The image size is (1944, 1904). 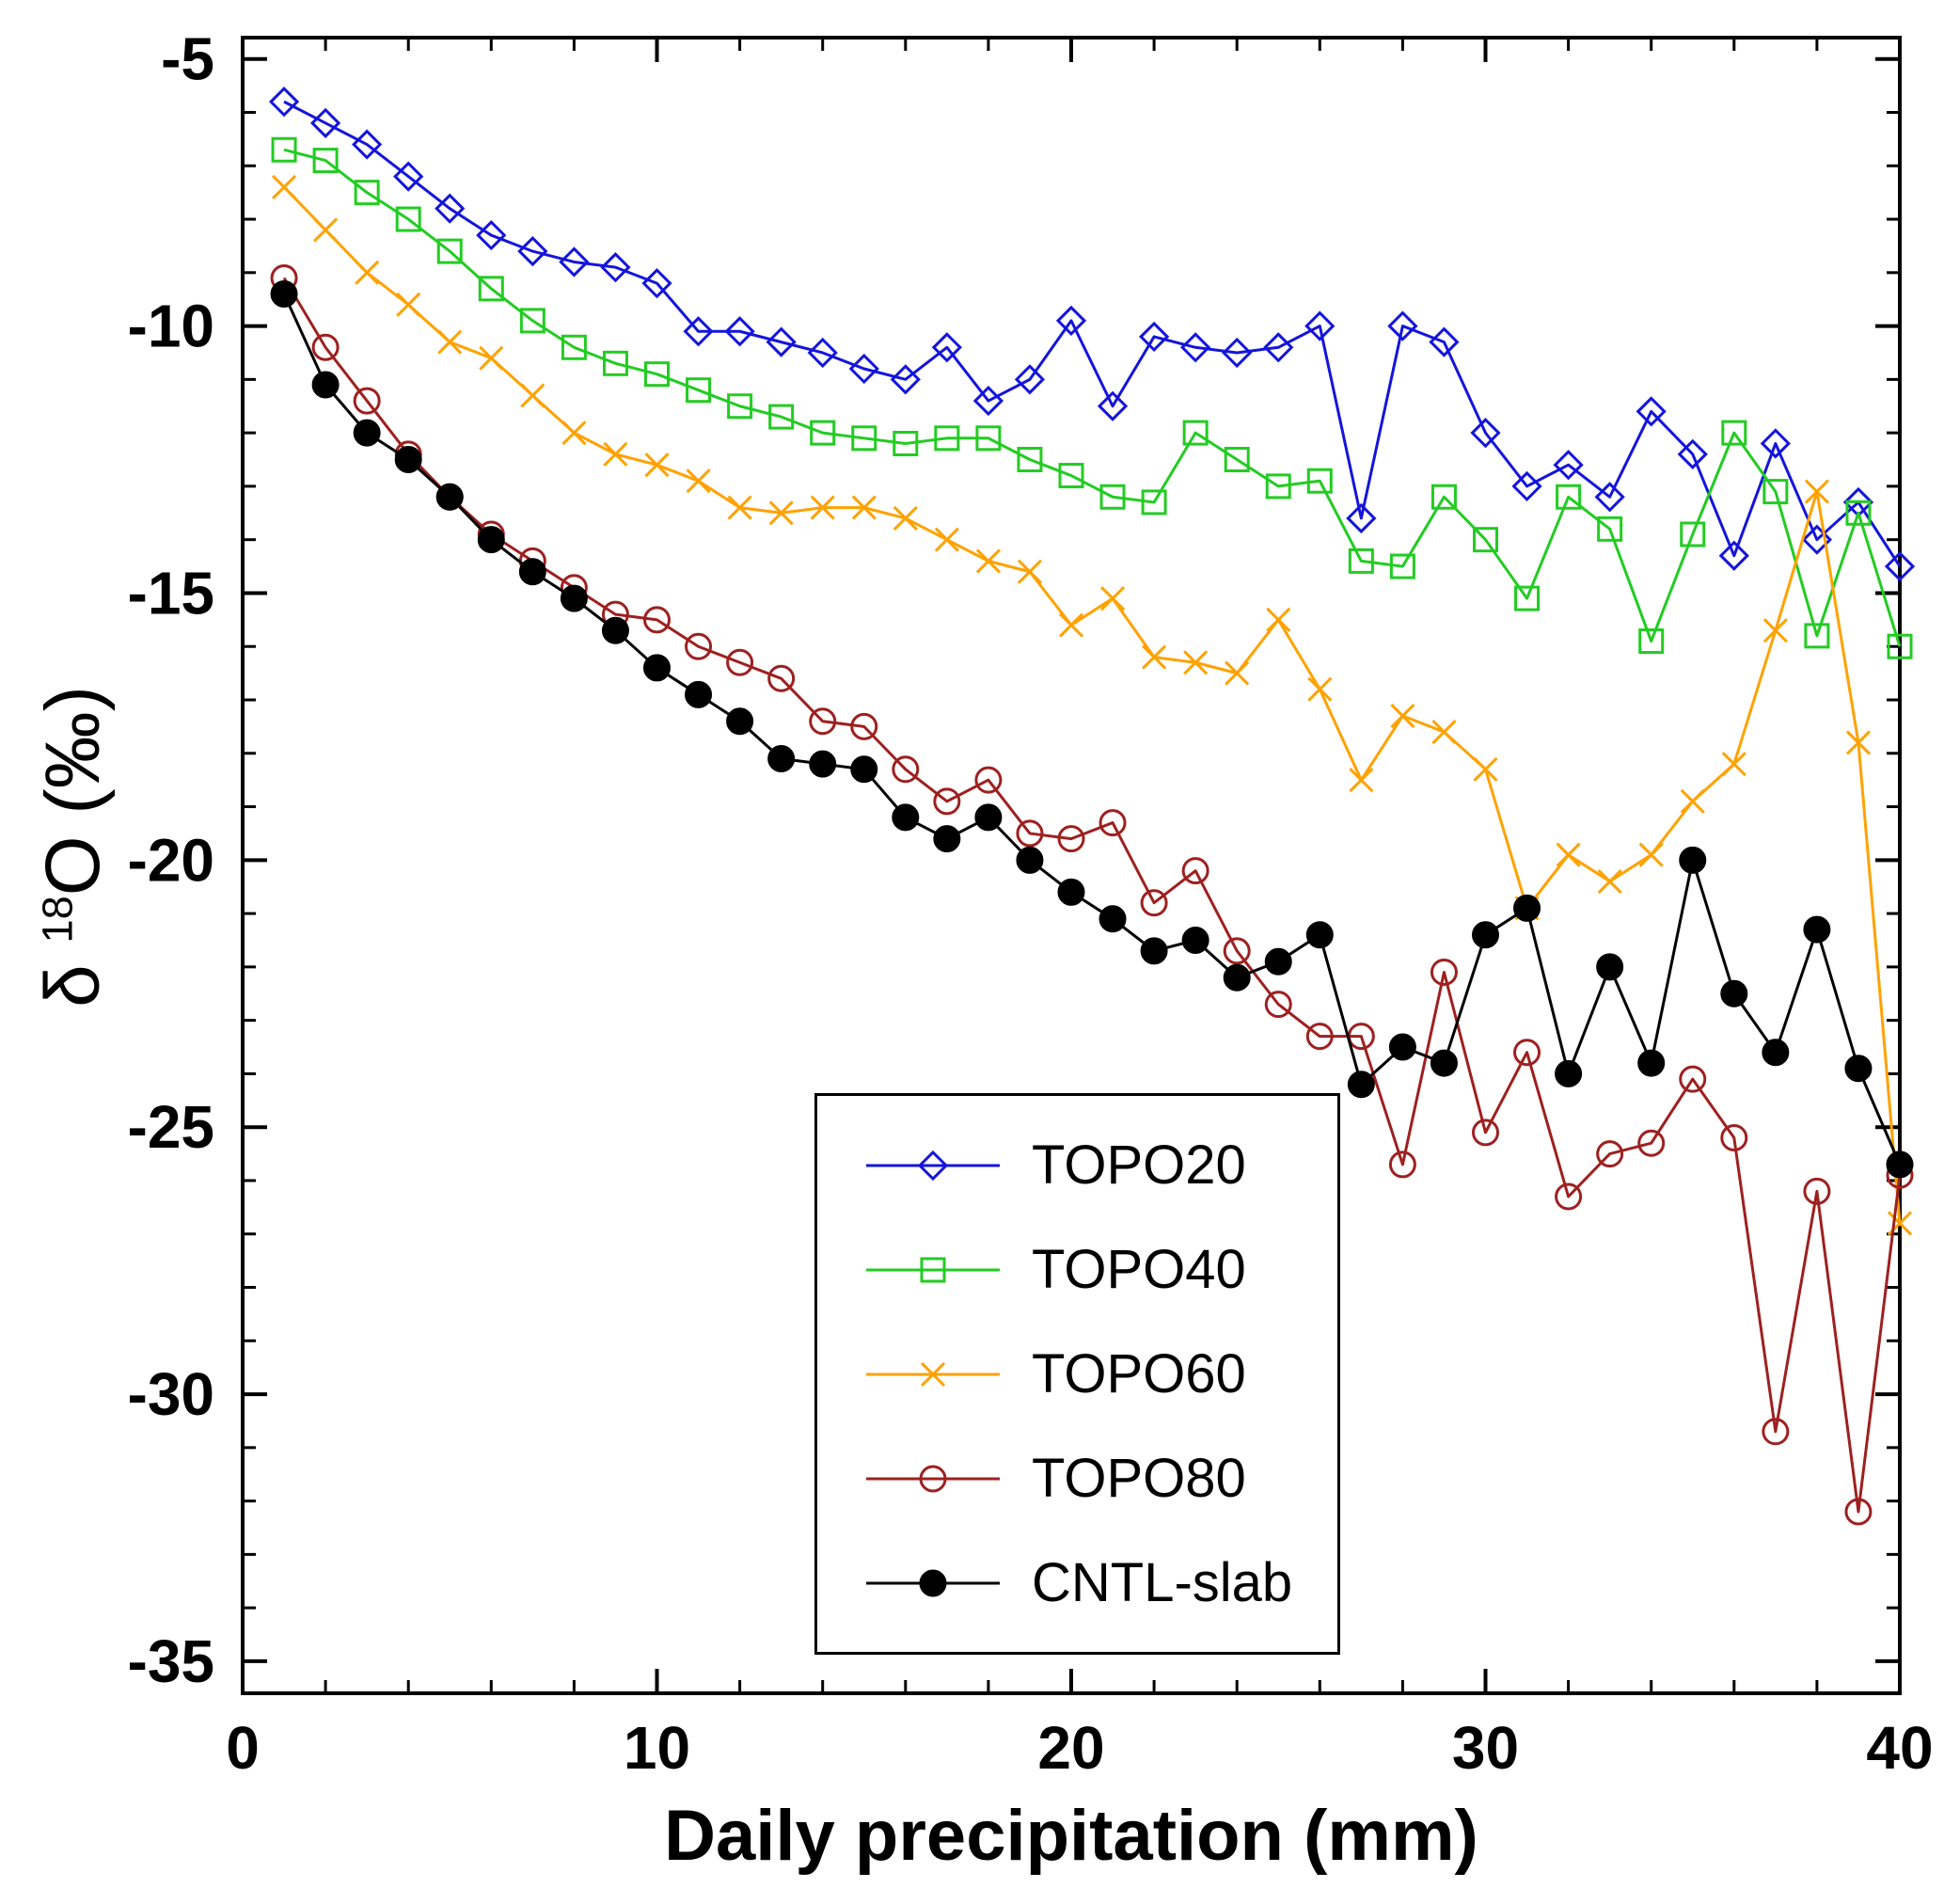 I want to click on topo80-line-marker-icon, so click(x=933, y=1478).